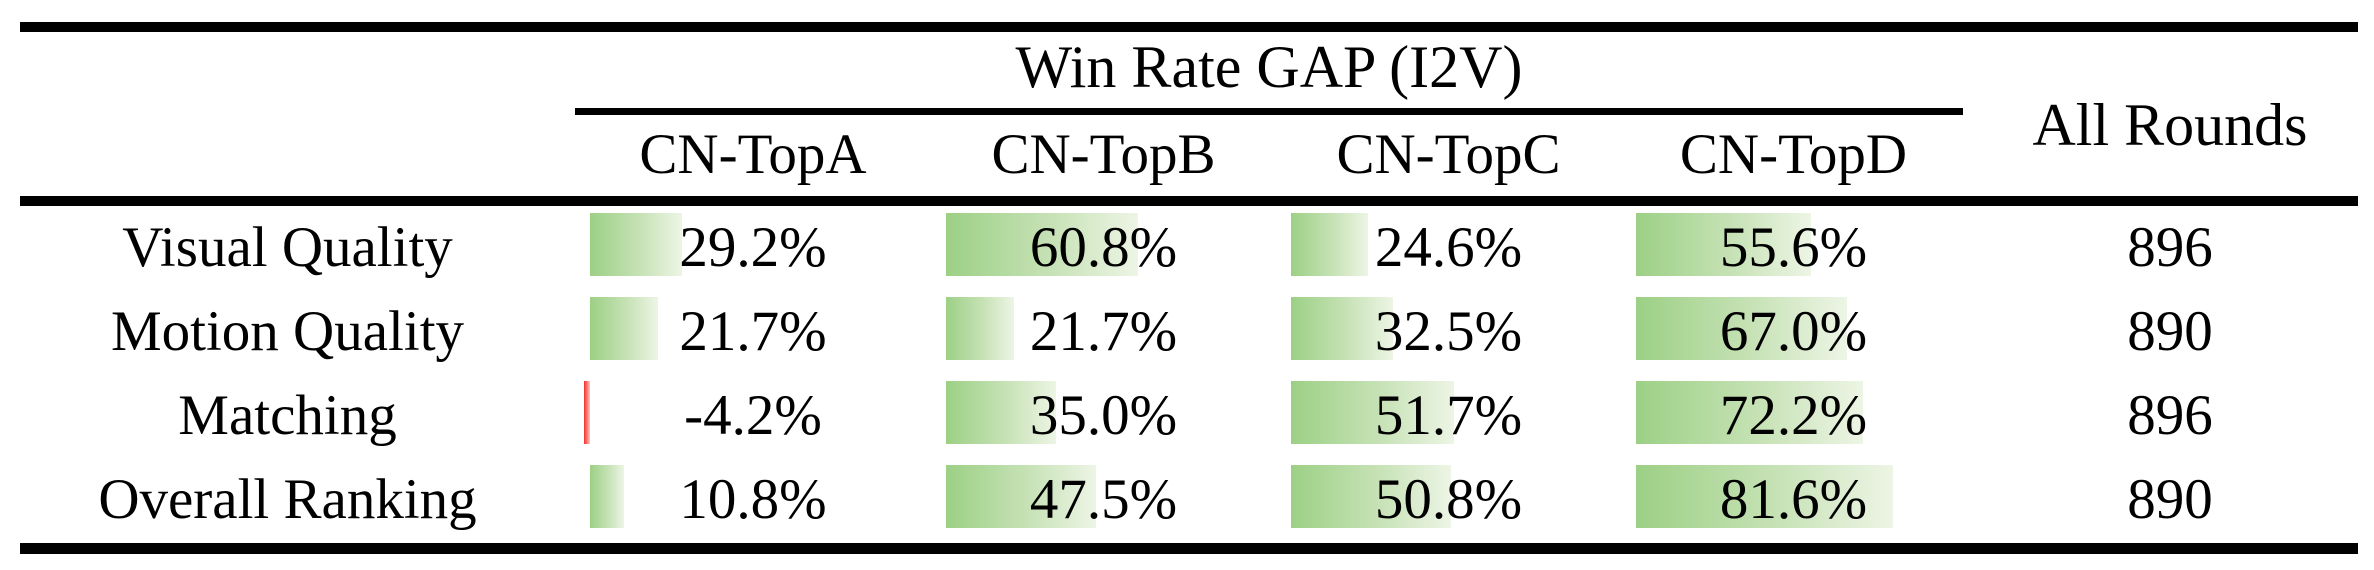  What do you see at coordinates (287, 247) in the screenshot?
I see `row-label-visual-quality: Visual Quality` at bounding box center [287, 247].